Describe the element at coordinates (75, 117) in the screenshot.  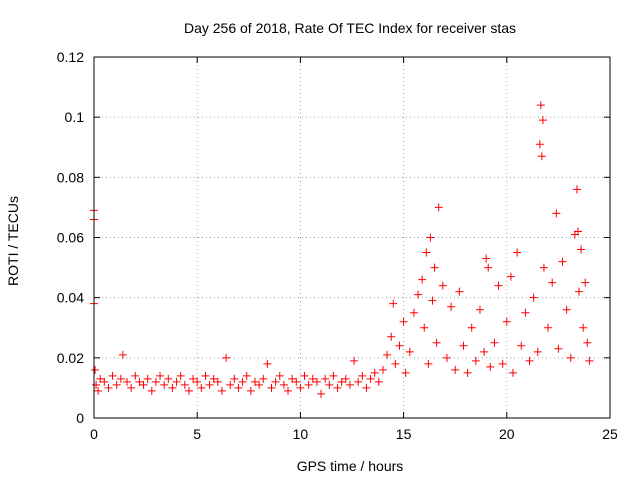
I see `y-tick-label: 0.1` at that location.